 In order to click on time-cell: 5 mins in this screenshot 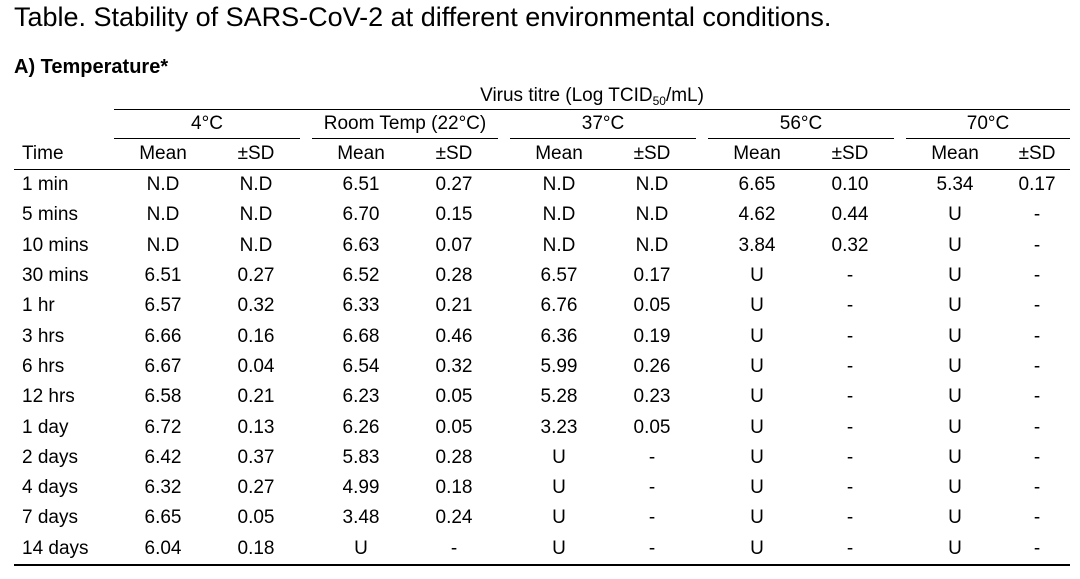, I will do `click(50, 215)`.